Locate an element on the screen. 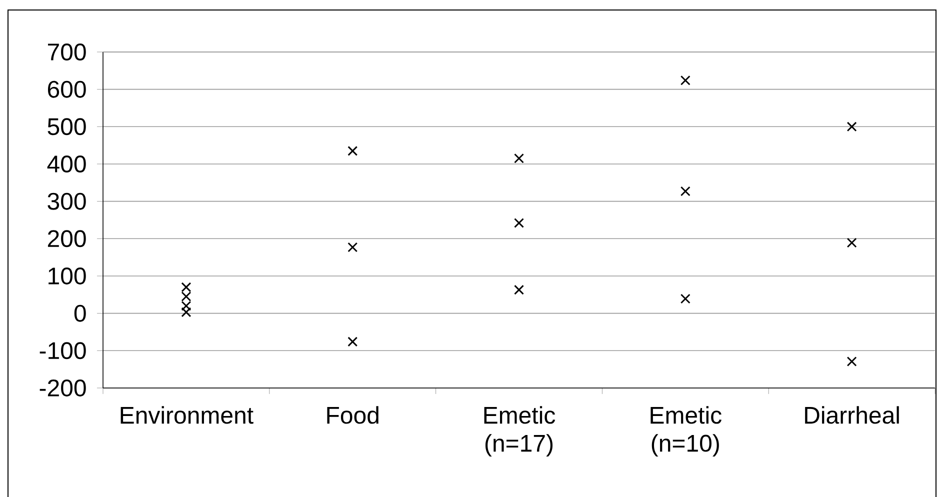 The height and width of the screenshot is (497, 938). y-tick-label: 500 is located at coordinates (67, 127).